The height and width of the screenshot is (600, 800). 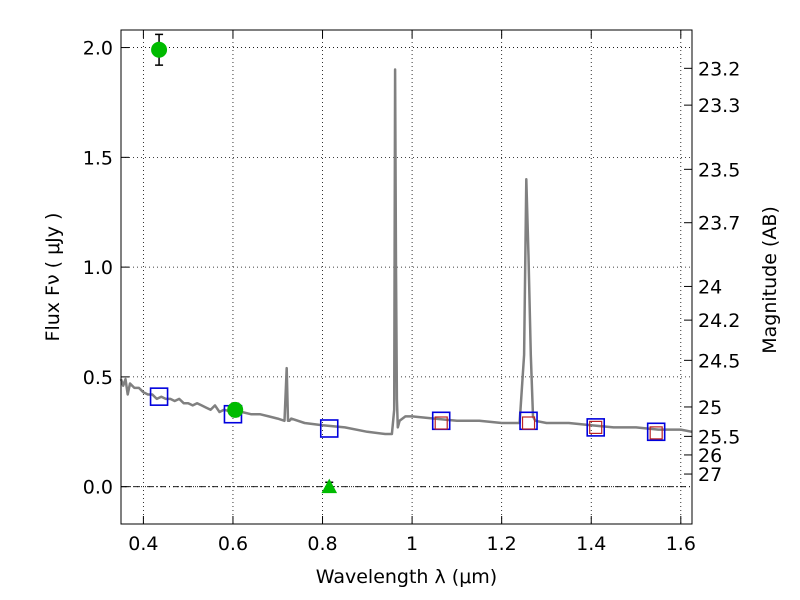 I want to click on x-tick-label: 1.6, so click(x=681, y=544).